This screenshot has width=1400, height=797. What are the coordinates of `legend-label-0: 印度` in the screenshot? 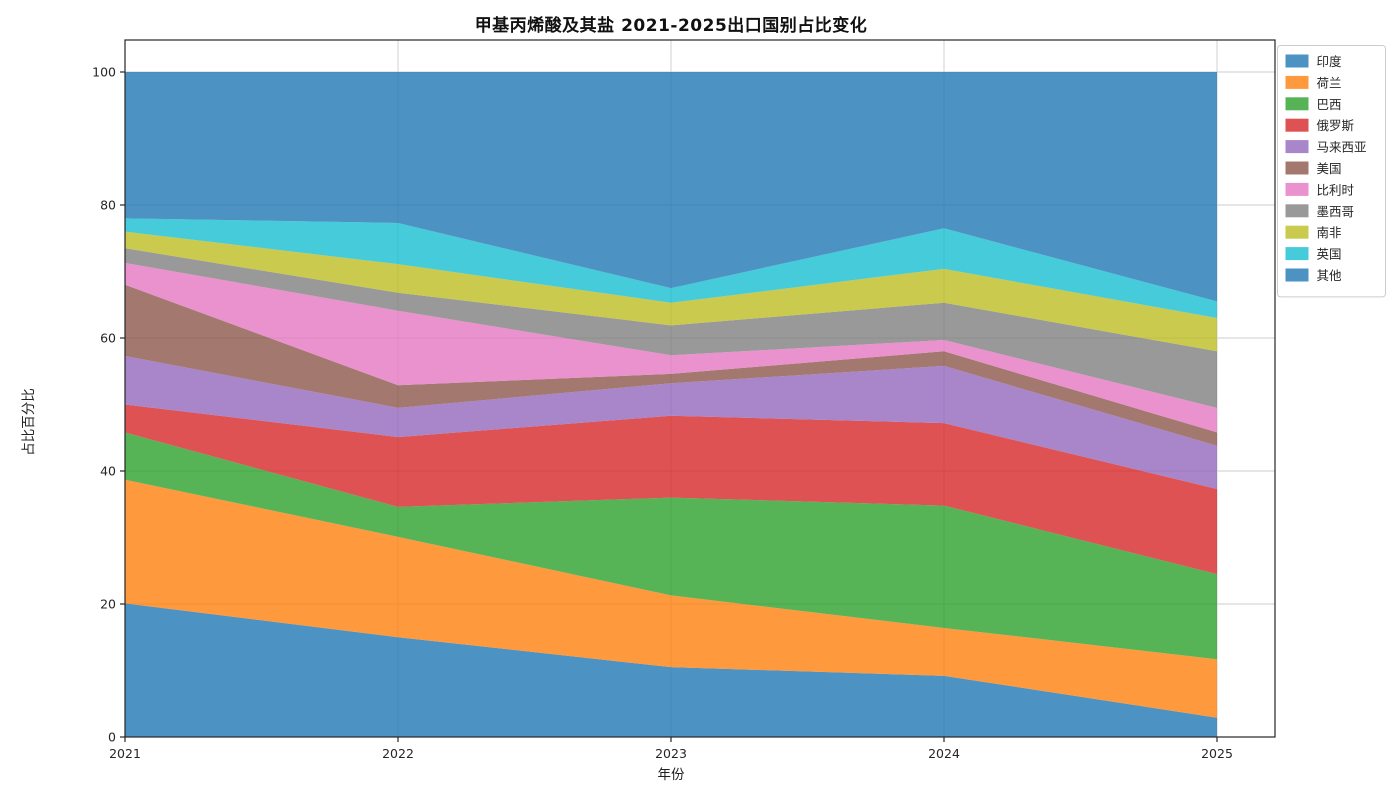 It's located at (1330, 61).